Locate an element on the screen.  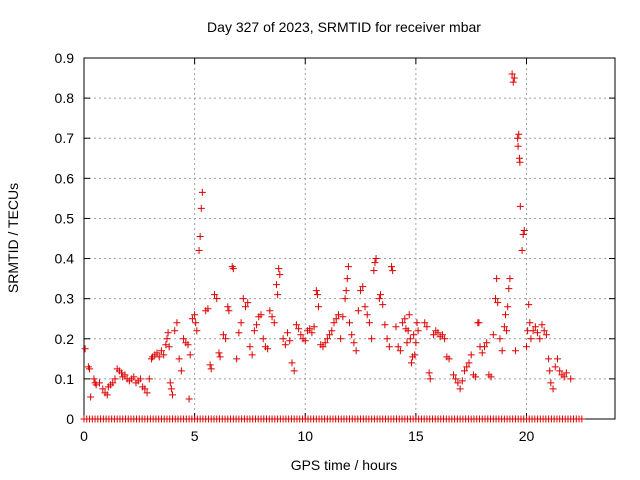
x-tick-label: 5 is located at coordinates (195, 436).